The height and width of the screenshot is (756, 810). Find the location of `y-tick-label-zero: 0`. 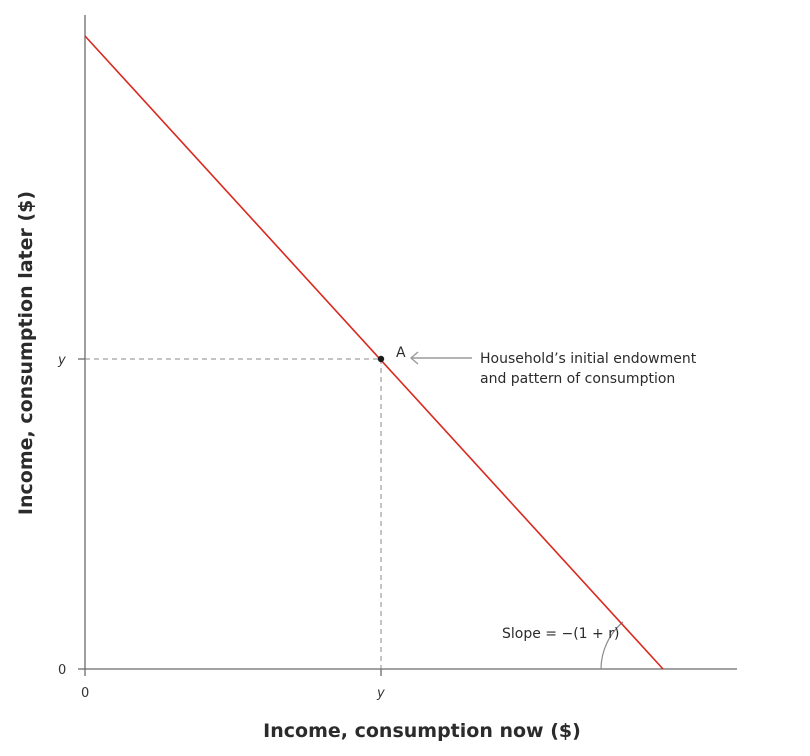

y-tick-label-zero: 0 is located at coordinates (62, 670).